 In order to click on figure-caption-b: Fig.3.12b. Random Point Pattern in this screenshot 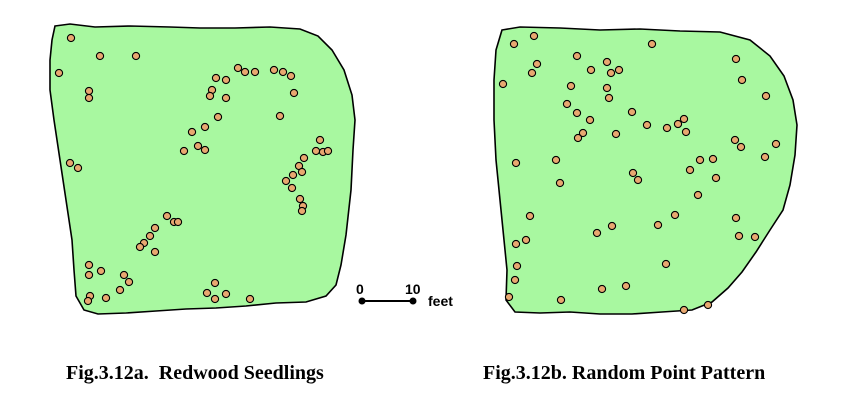, I will do `click(624, 373)`.